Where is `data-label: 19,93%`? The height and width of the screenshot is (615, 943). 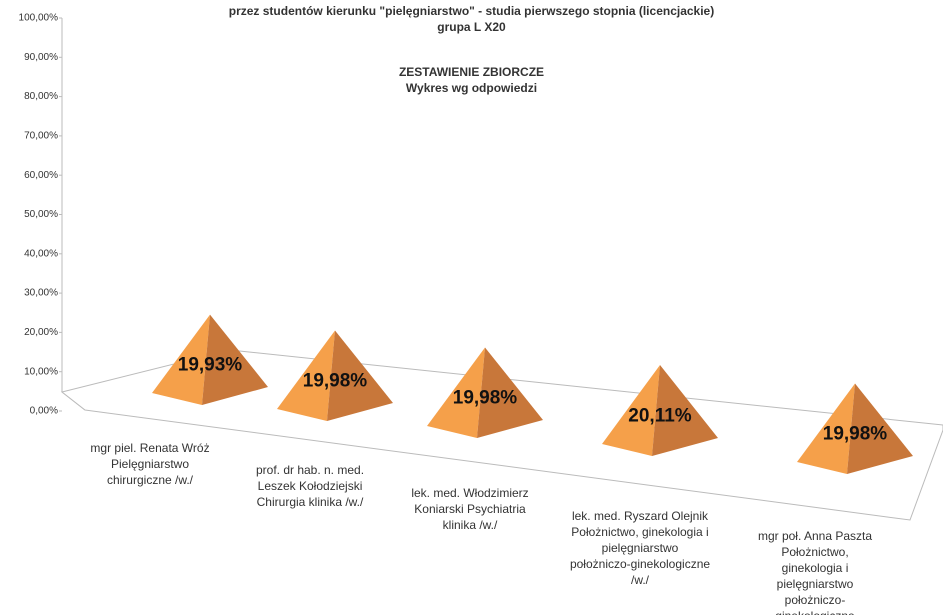 data-label: 19,93% is located at coordinates (210, 365).